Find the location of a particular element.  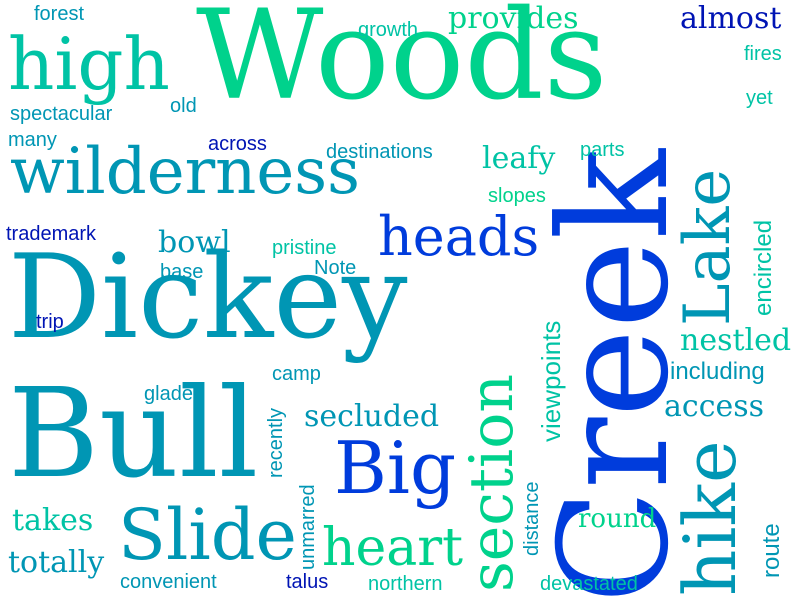

word-destinations: destinations is located at coordinates (379, 152).